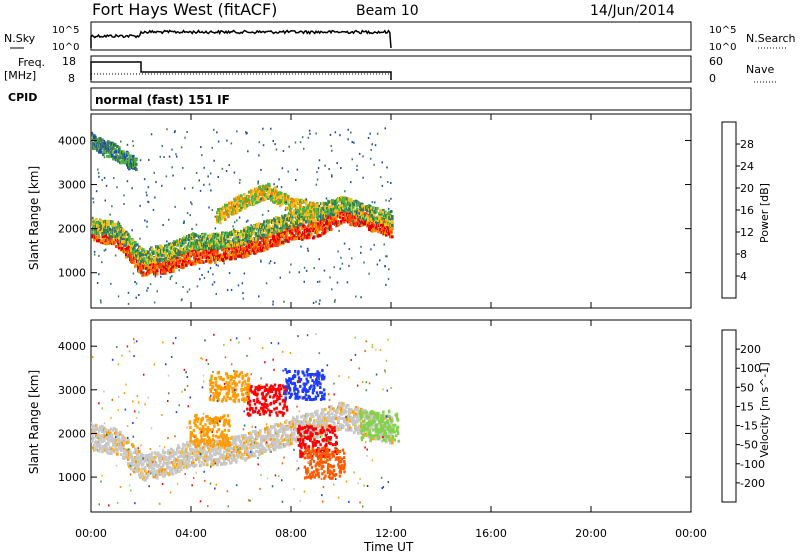 The height and width of the screenshot is (554, 800). Describe the element at coordinates (65, 30) in the screenshot. I see `noise-left-tick-top: 10^5` at that location.